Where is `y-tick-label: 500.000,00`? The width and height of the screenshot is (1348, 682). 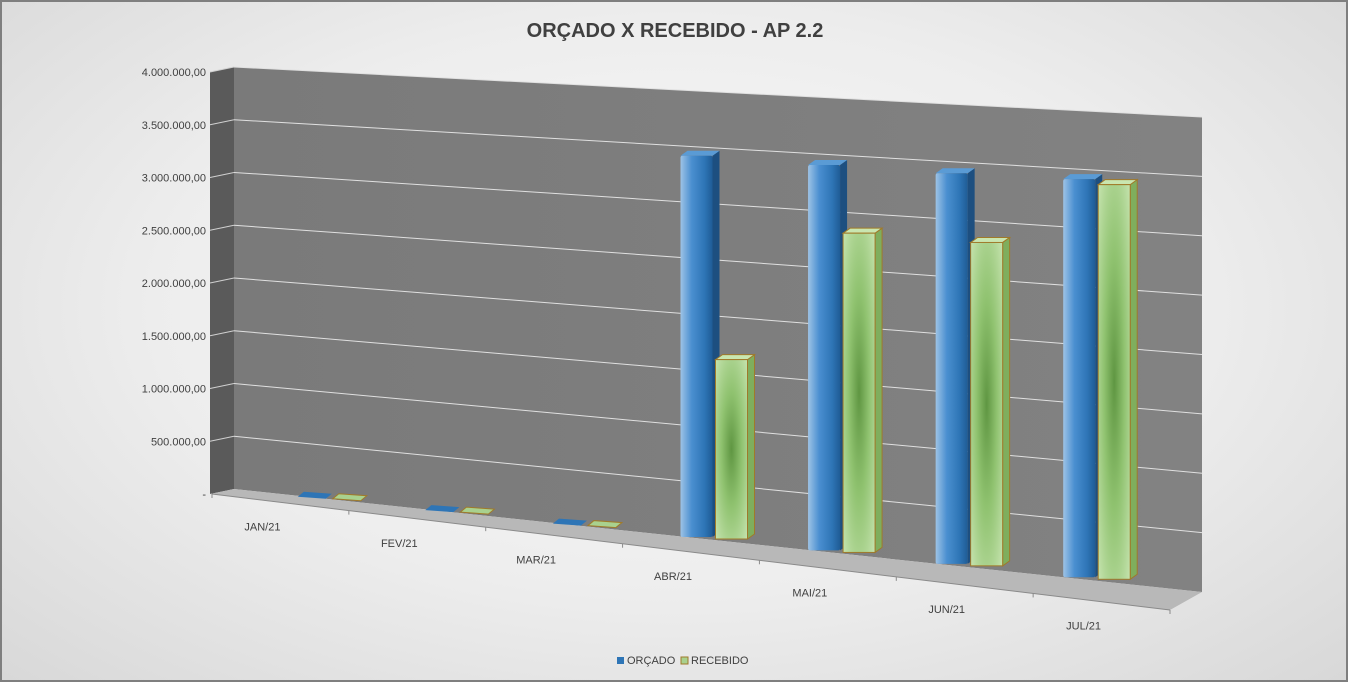 y-tick-label: 500.000,00 is located at coordinates (178, 442).